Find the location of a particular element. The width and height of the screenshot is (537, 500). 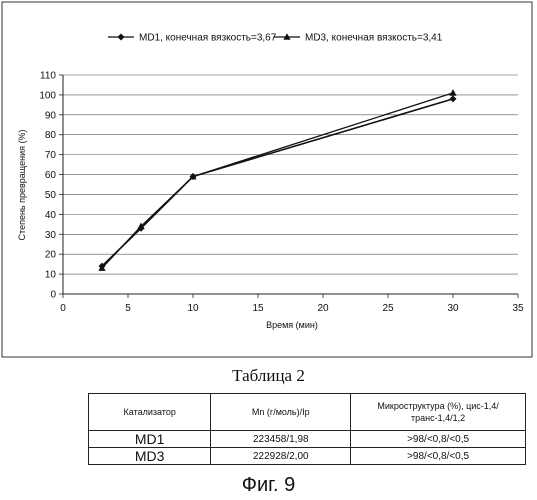

legend-label: MD3, конечная вязкость=3,41 is located at coordinates (374, 38).